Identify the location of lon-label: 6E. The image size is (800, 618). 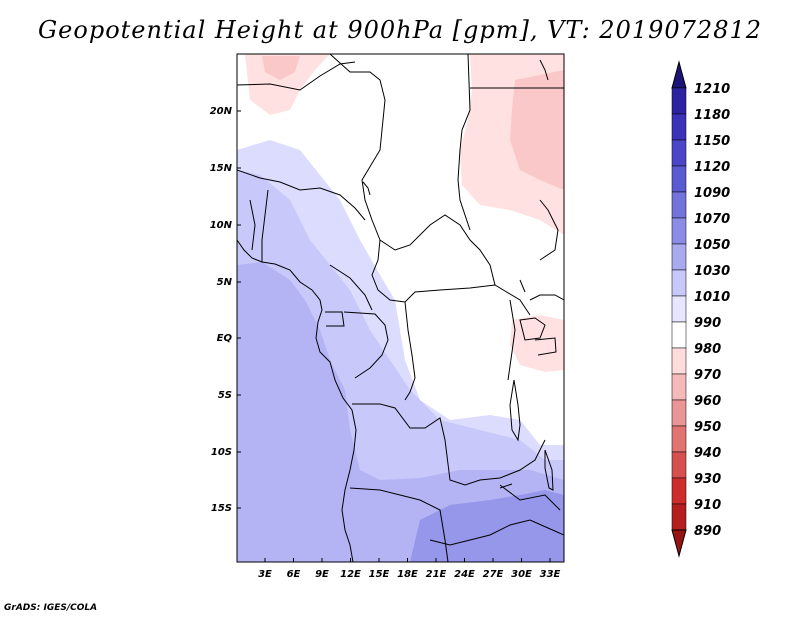
(294, 574).